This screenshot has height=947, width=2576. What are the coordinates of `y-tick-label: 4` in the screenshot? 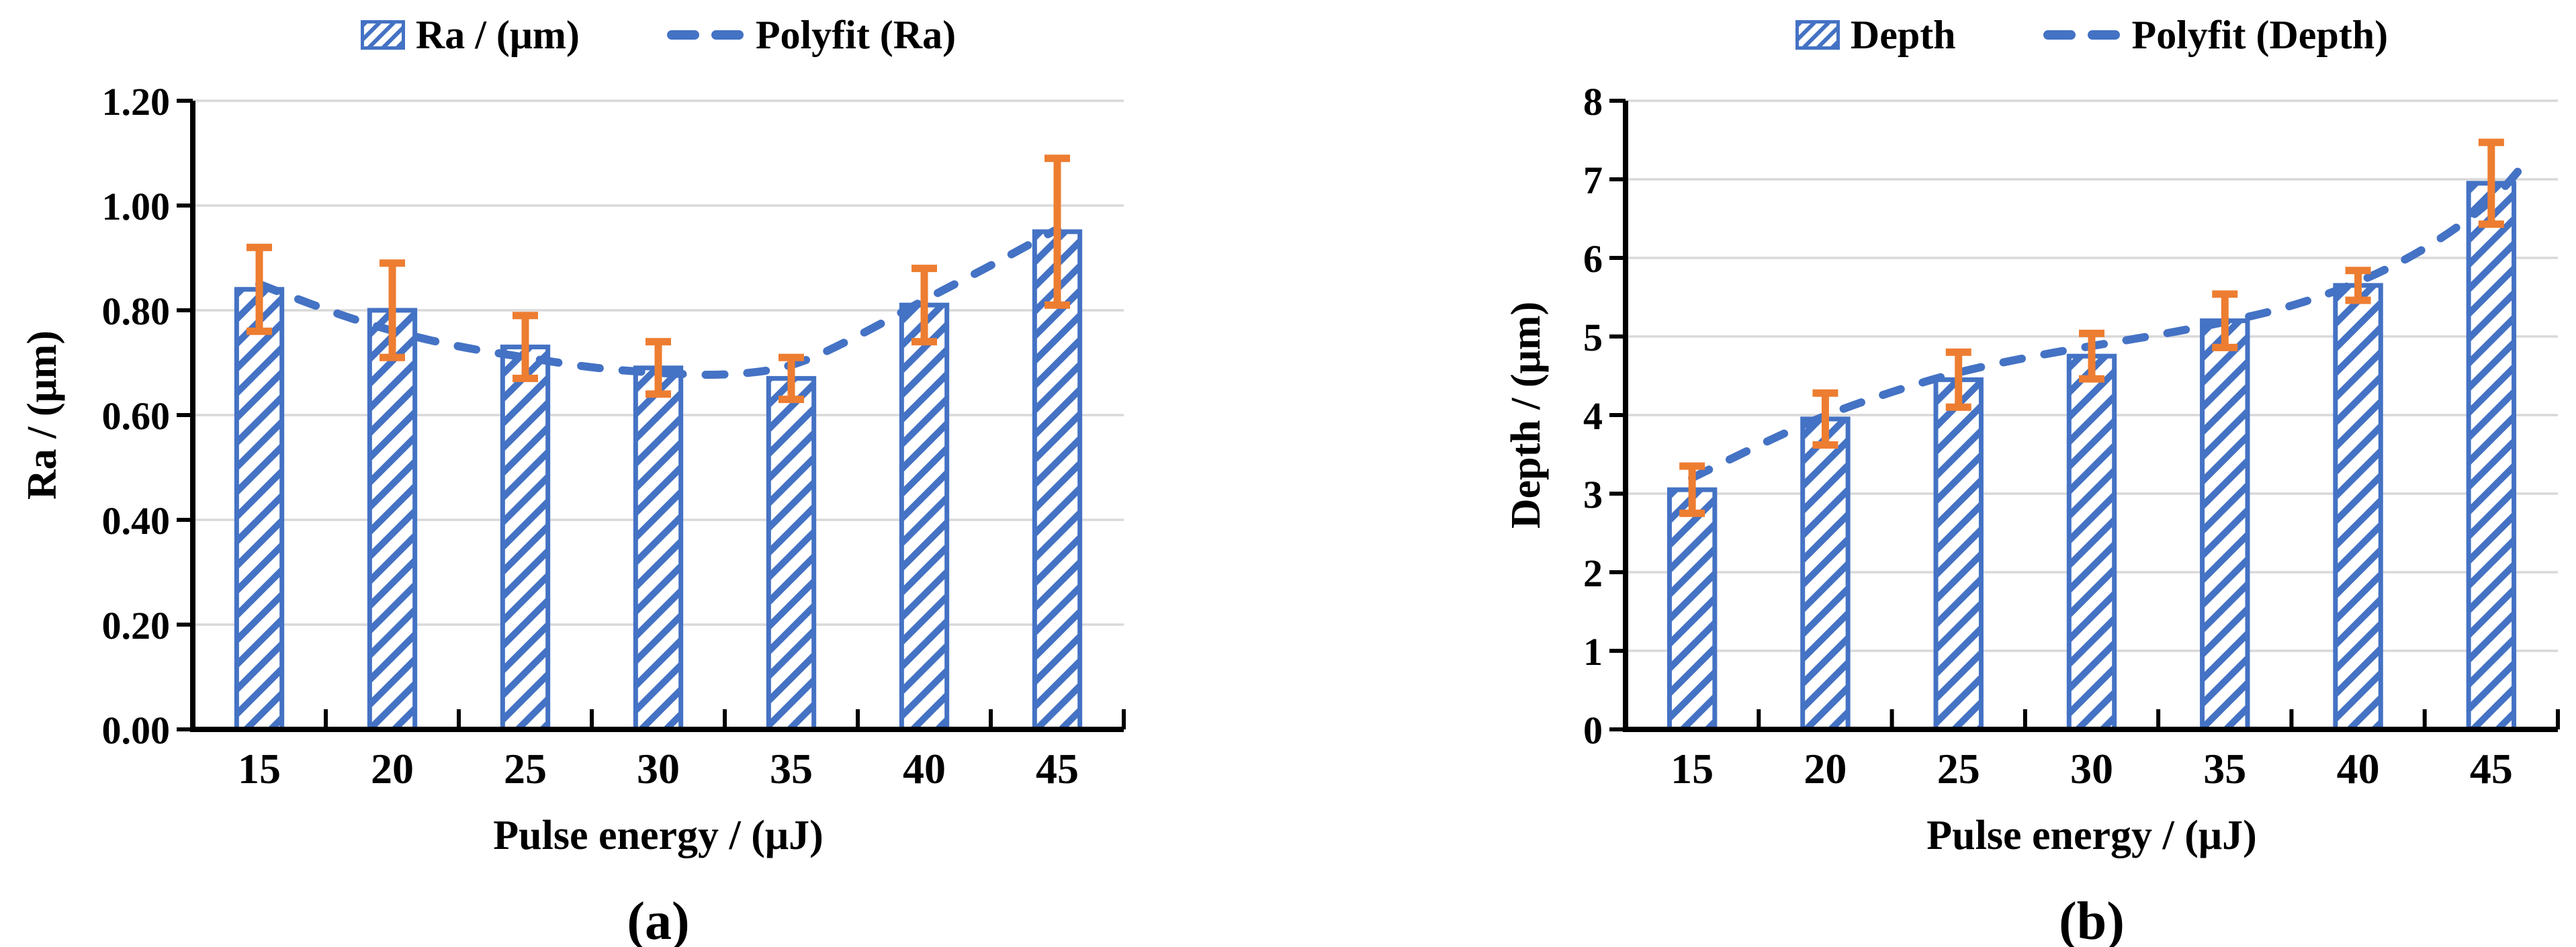 It's located at (1593, 416).